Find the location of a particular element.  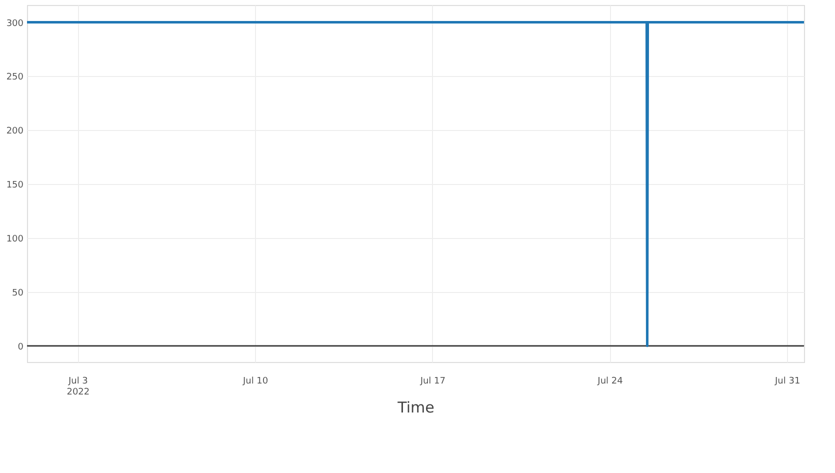

x-tick-label: Jul 31 is located at coordinates (787, 381).